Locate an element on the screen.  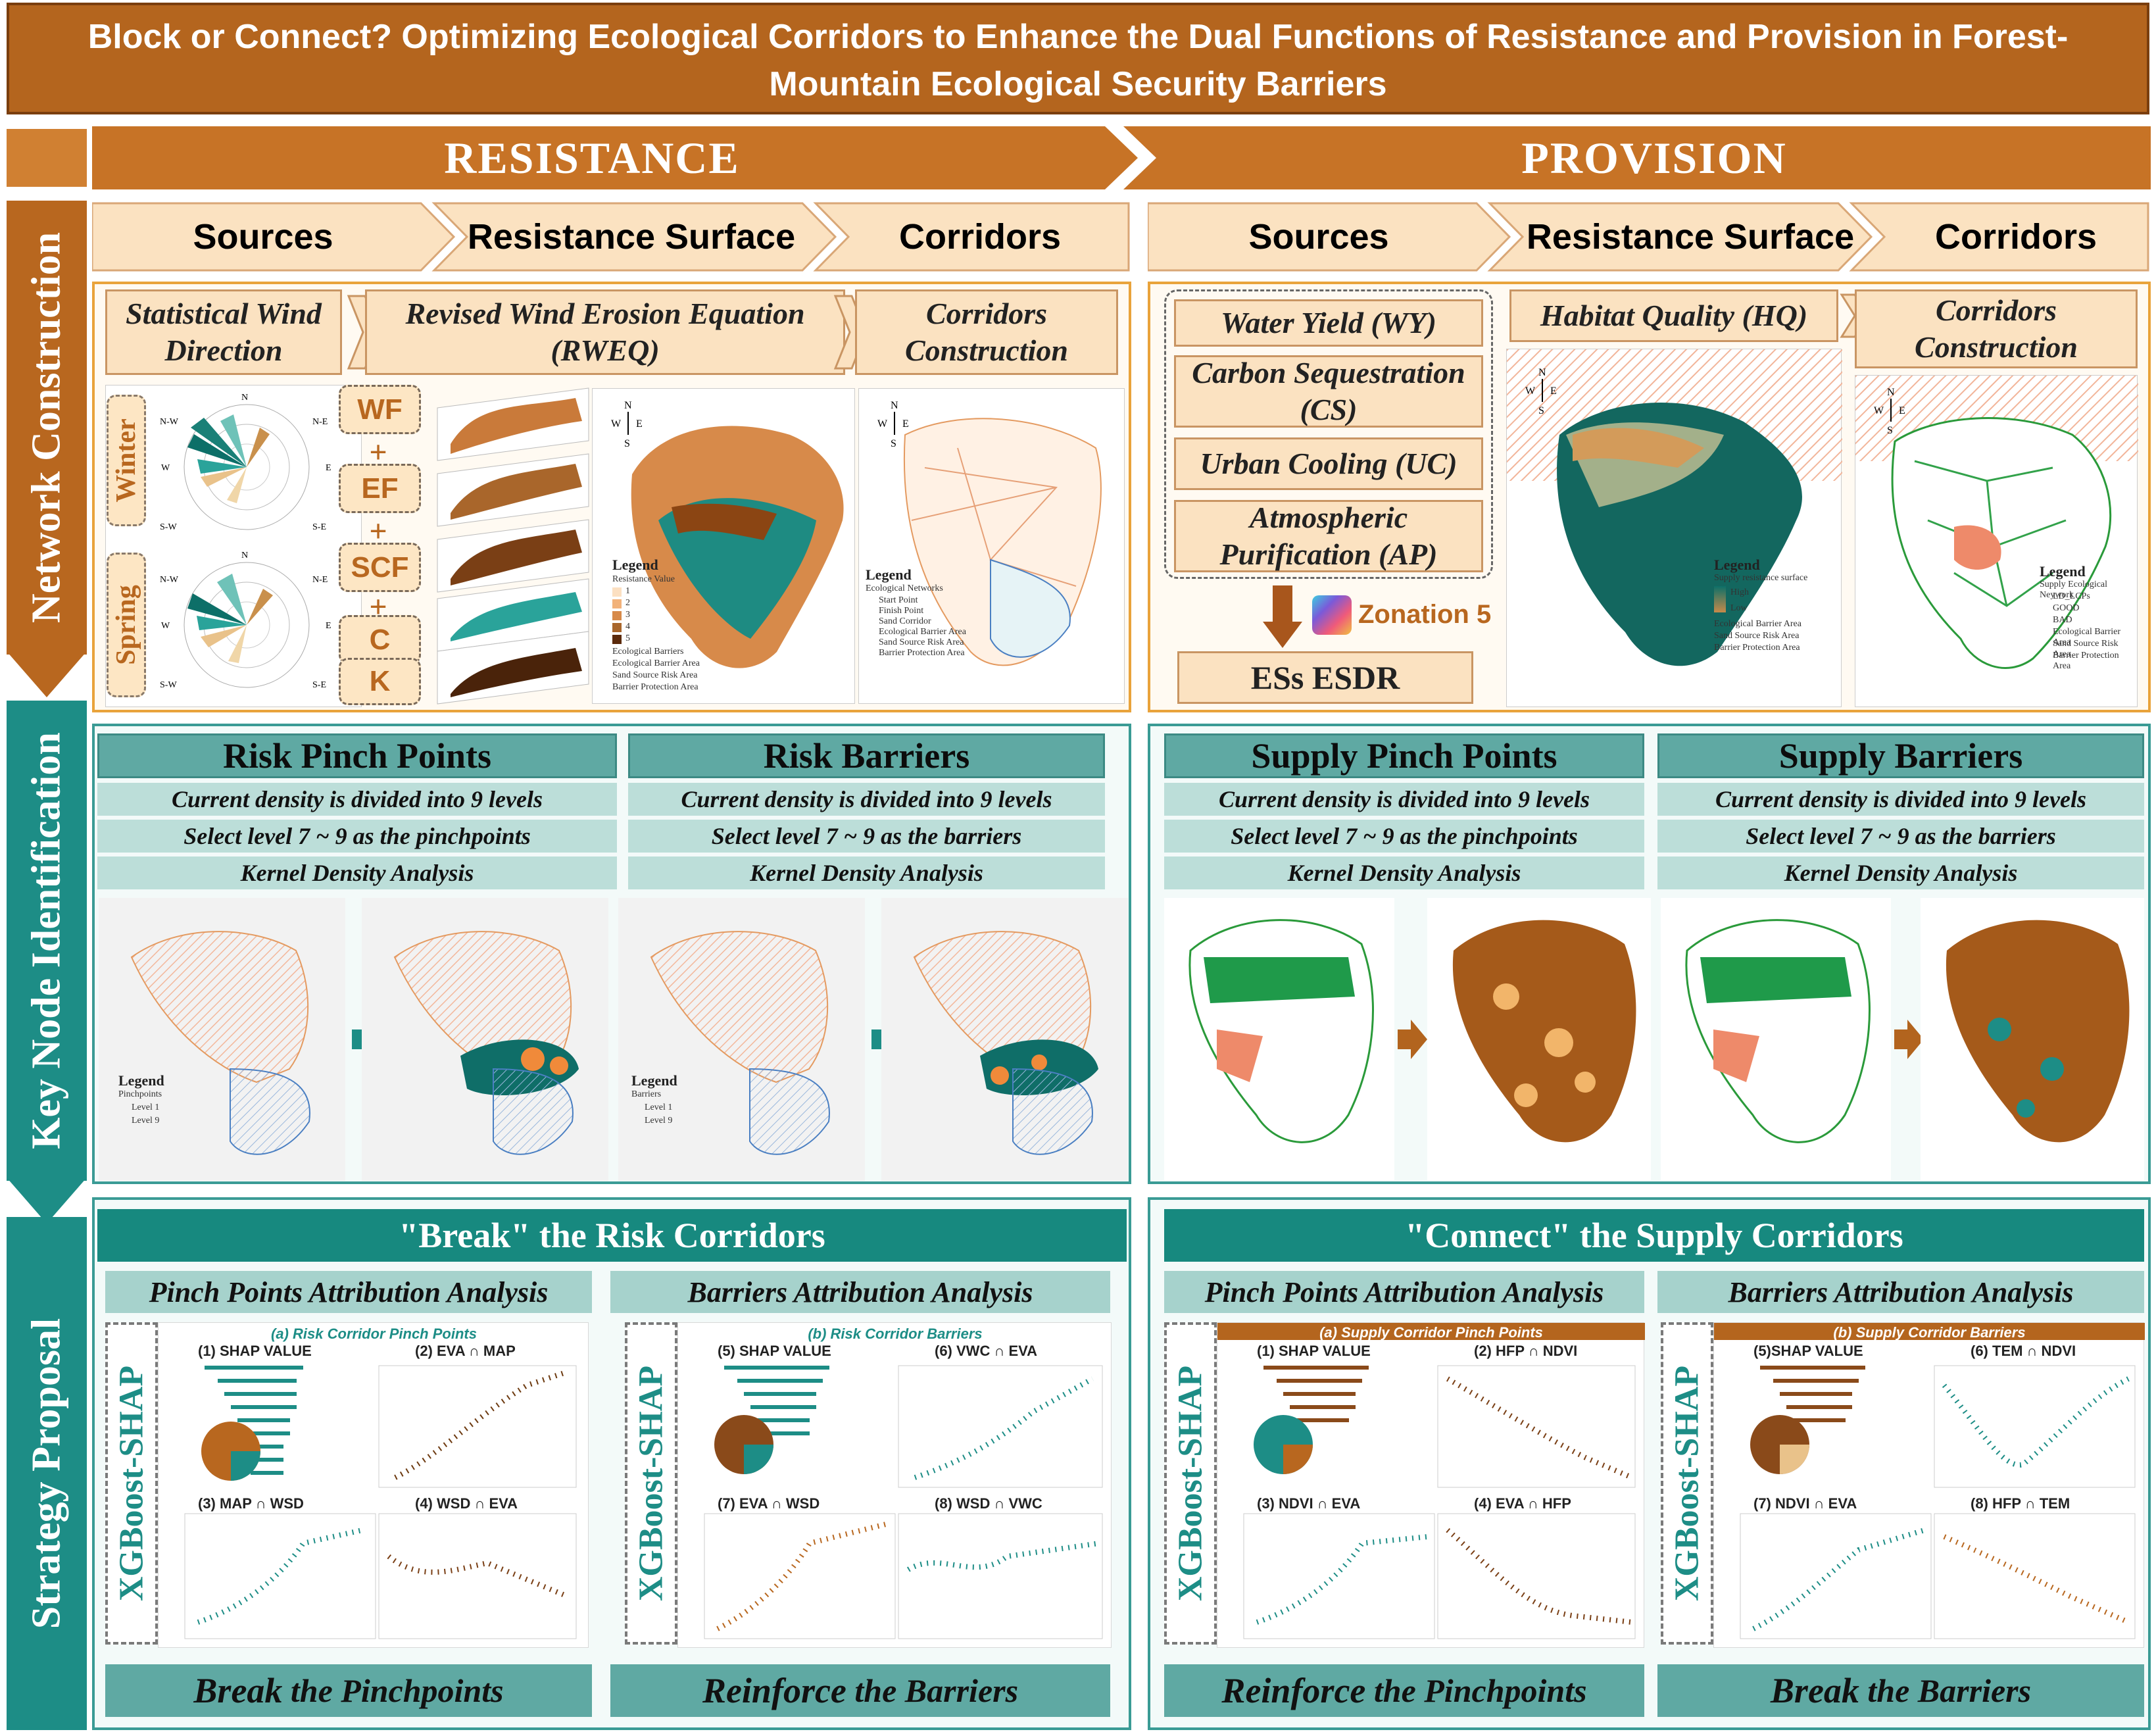
xgb-label-4: XGBoost-SHAP is located at coordinates (1687, 1483).